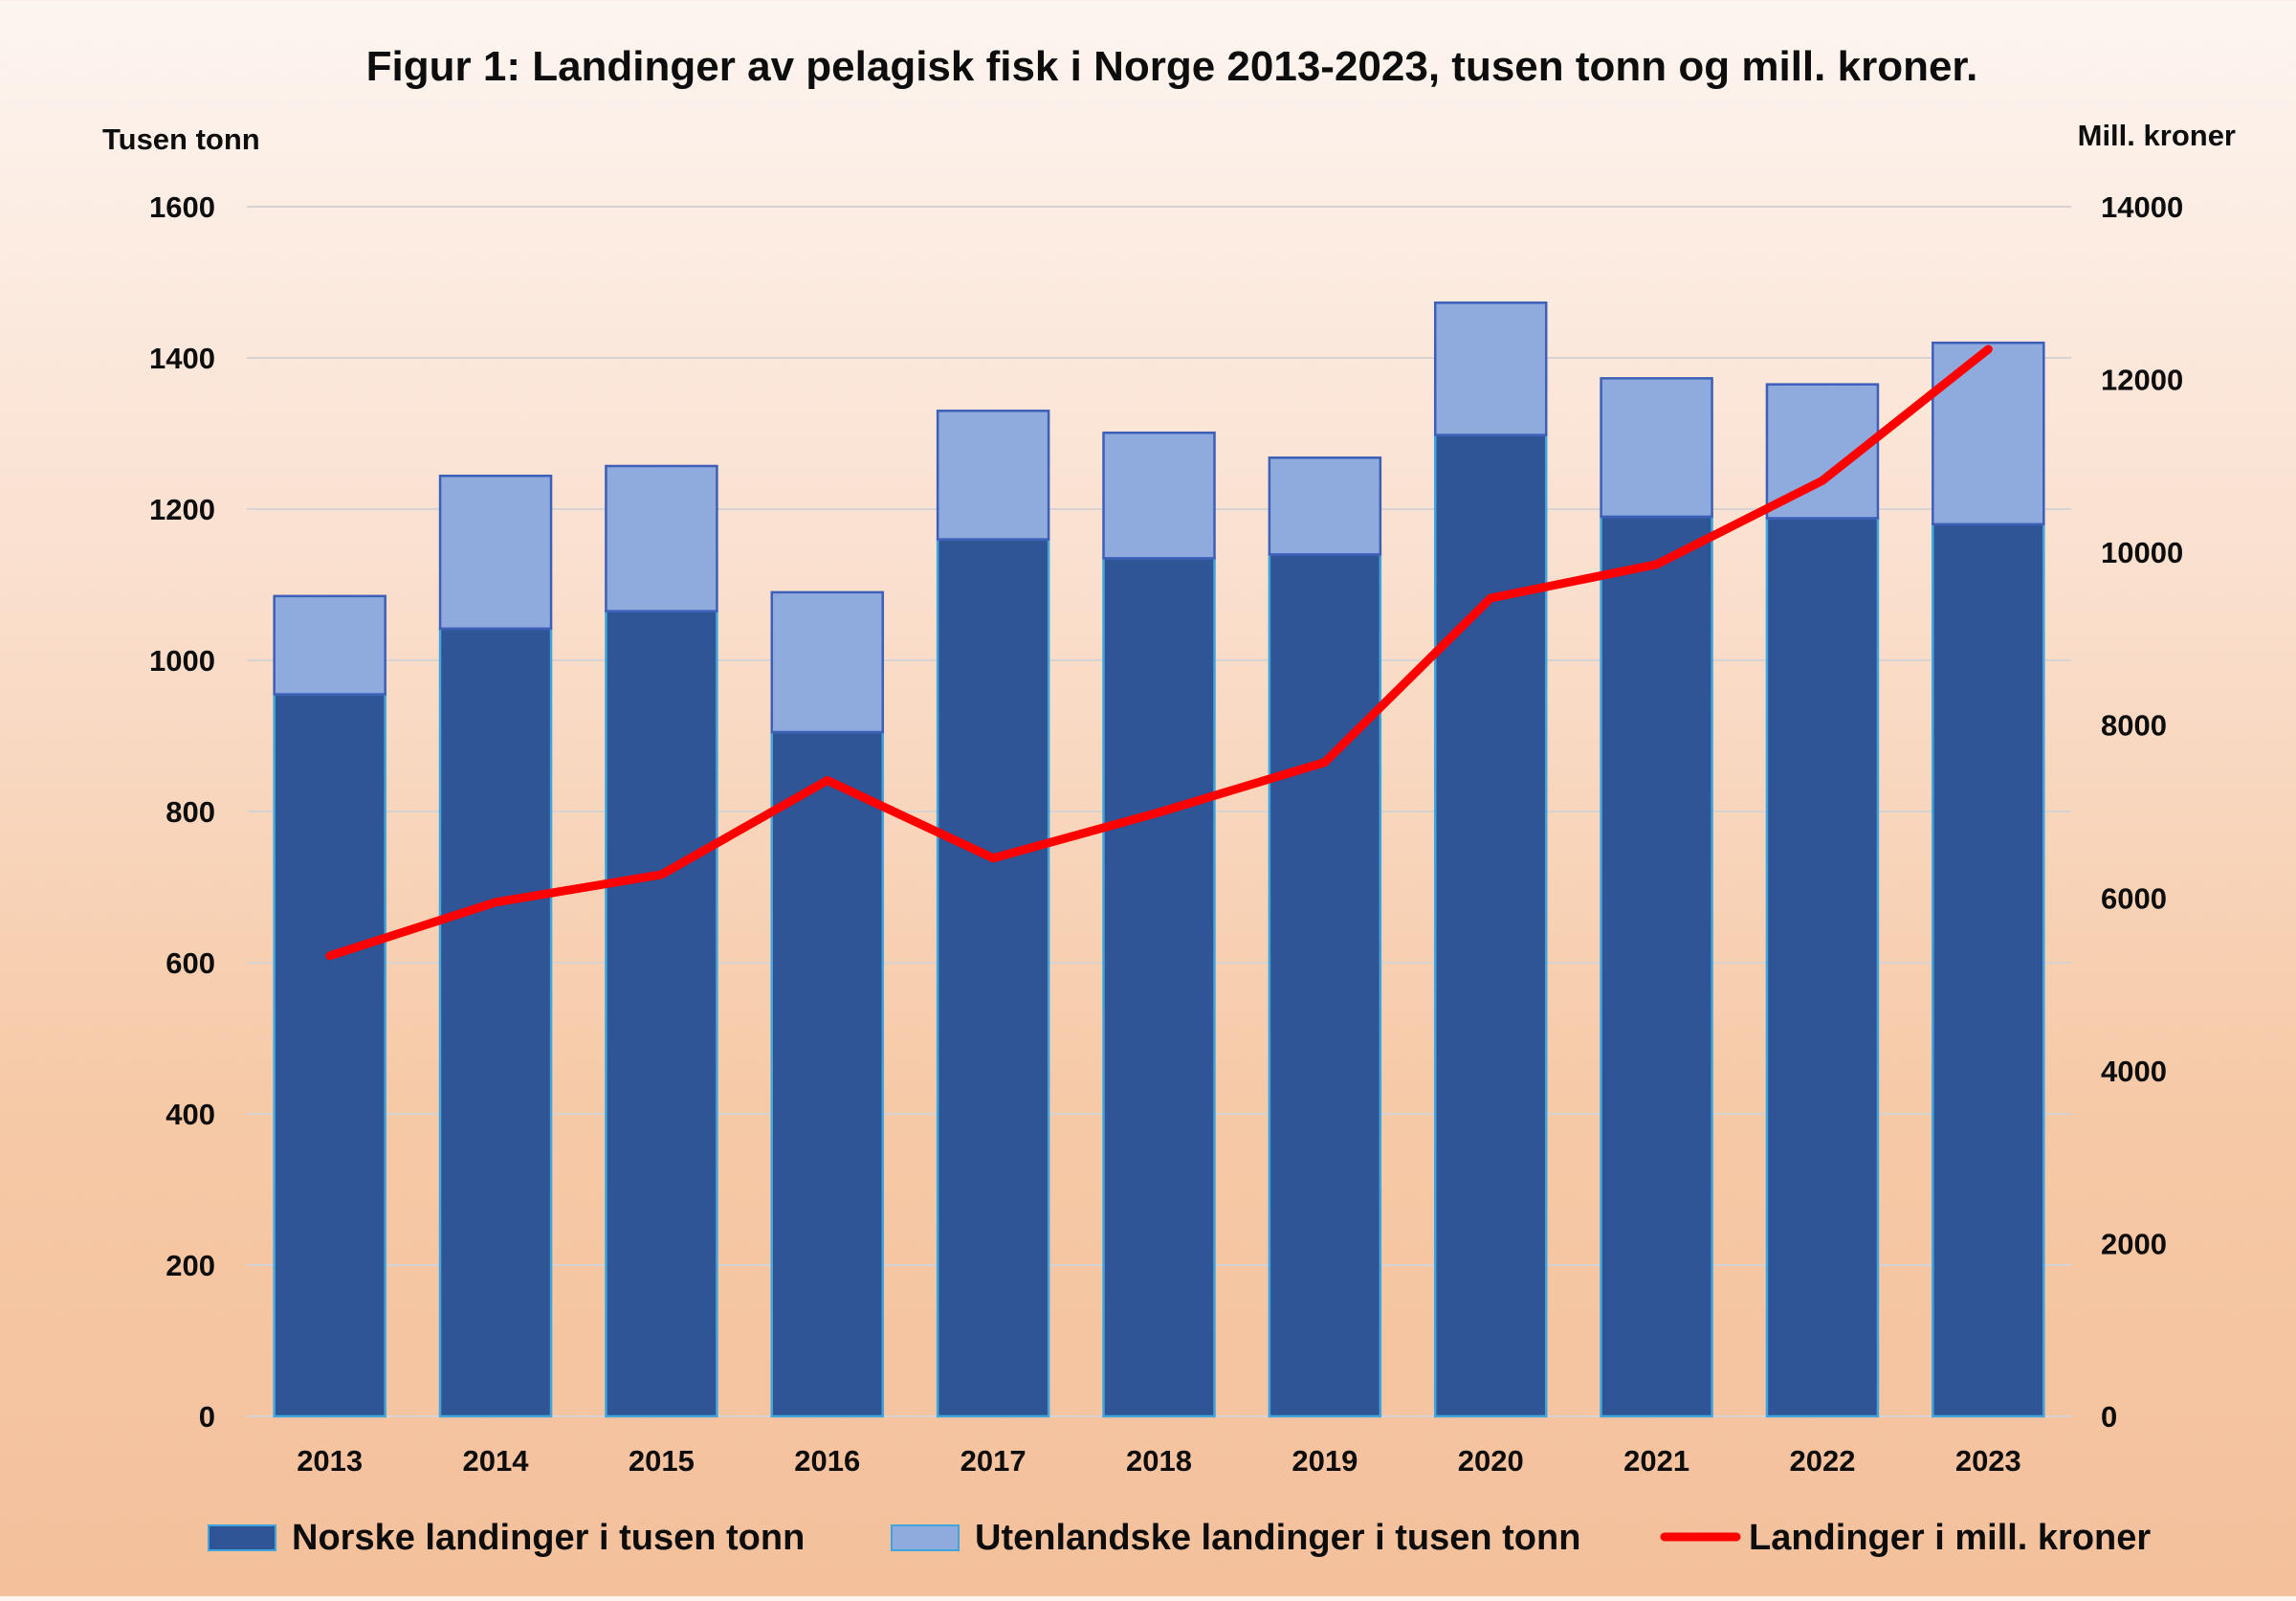 This screenshot has width=2296, height=1601. Describe the element at coordinates (661, 538) in the screenshot. I see `bar-utenlandske-2015` at that location.